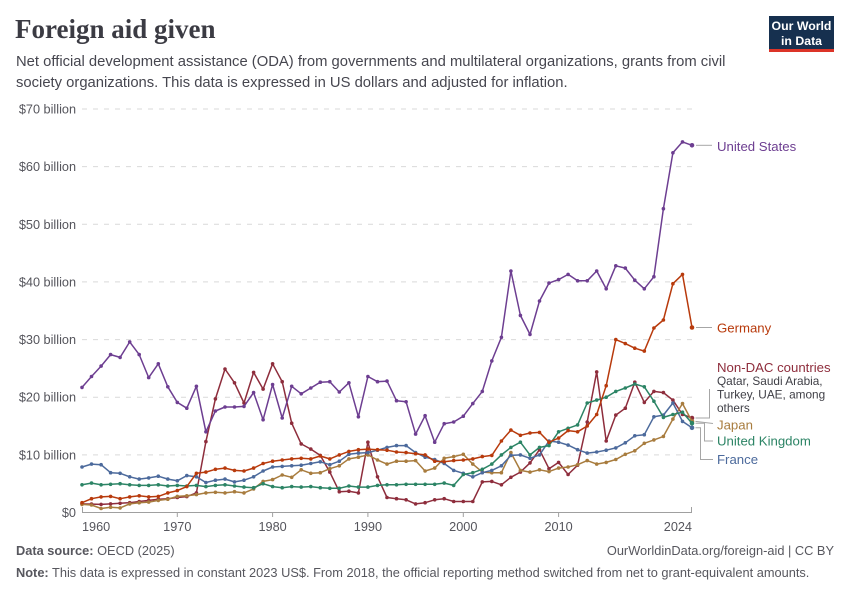  Describe the element at coordinates (69, 513) in the screenshot. I see `svg-text: $0` at that location.